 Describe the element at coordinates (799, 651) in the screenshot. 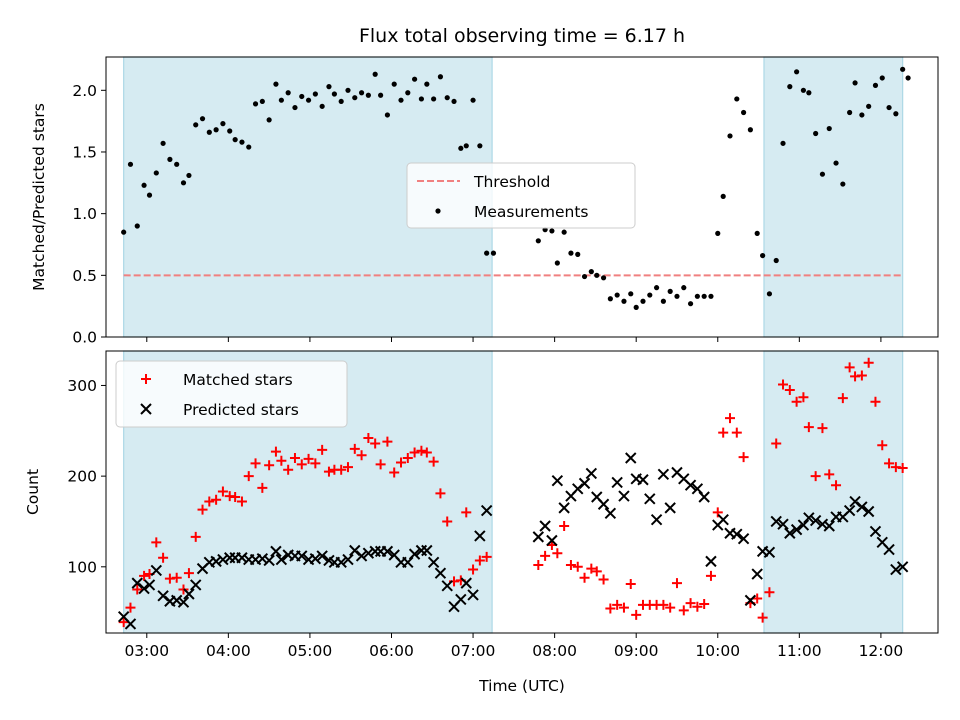

I see `x-tick-label: 11:00` at that location.